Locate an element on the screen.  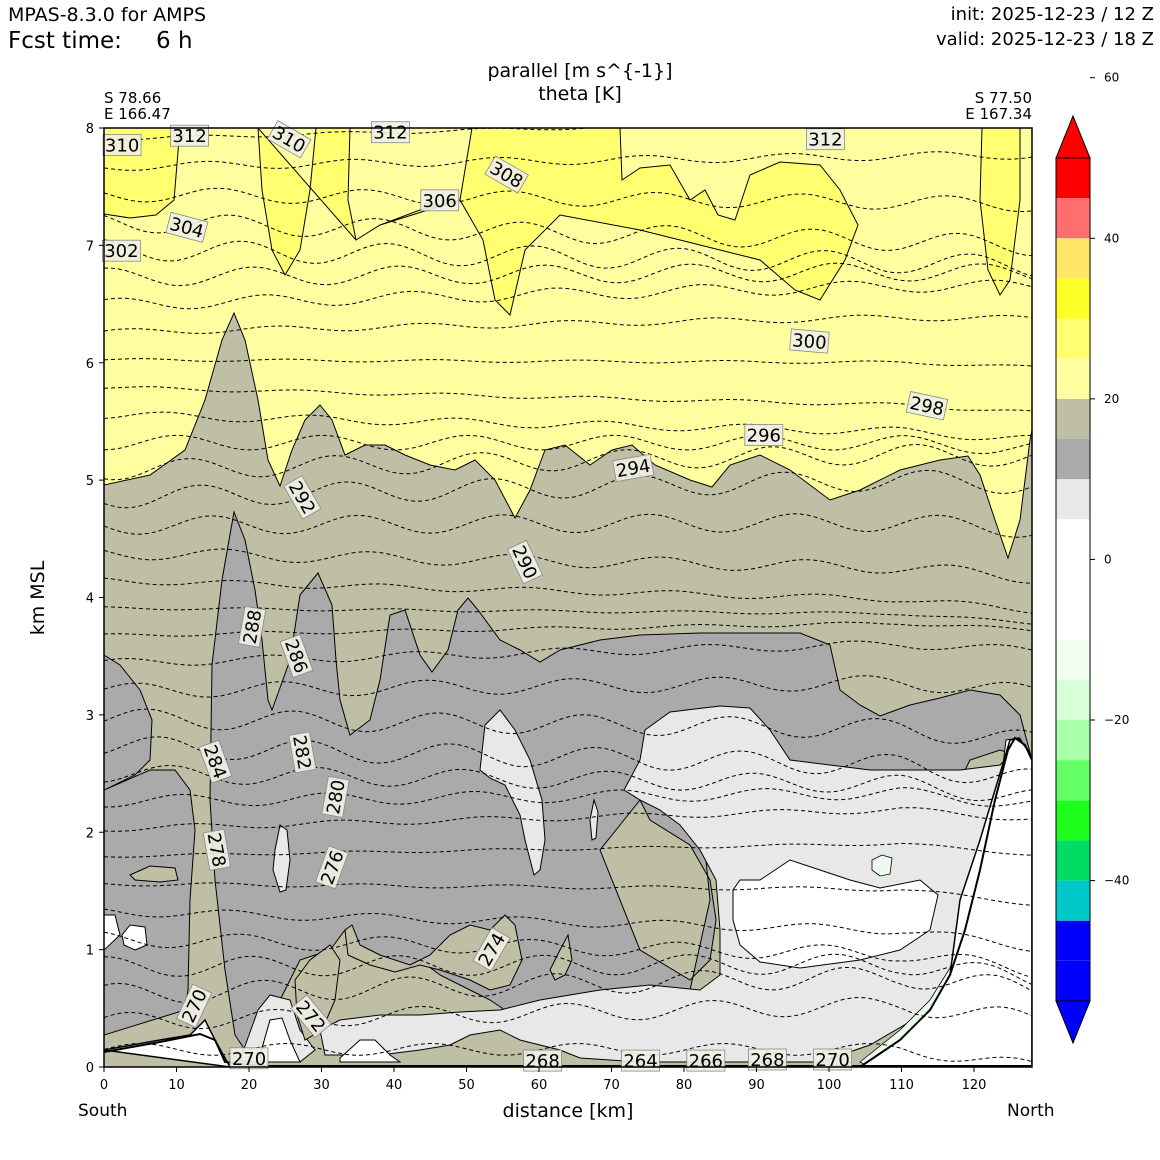
theta-label: 288 is located at coordinates (252, 626).